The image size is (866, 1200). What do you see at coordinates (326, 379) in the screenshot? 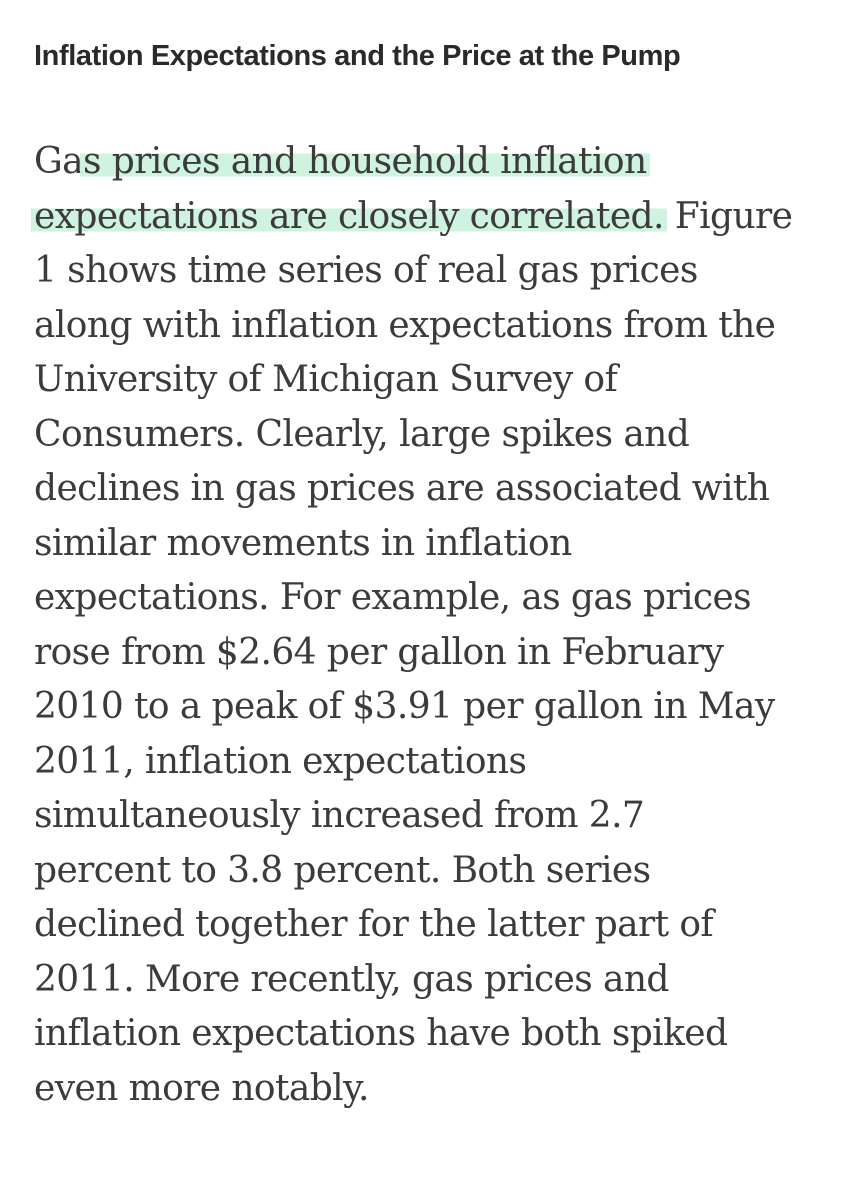
I see `paragraph-text: University of Michigan Survey of` at bounding box center [326, 379].